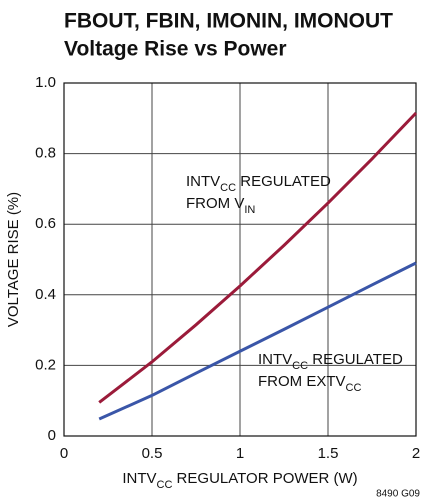  Describe the element at coordinates (165, 485) in the screenshot. I see `x-axis-label-sub: CC` at that location.